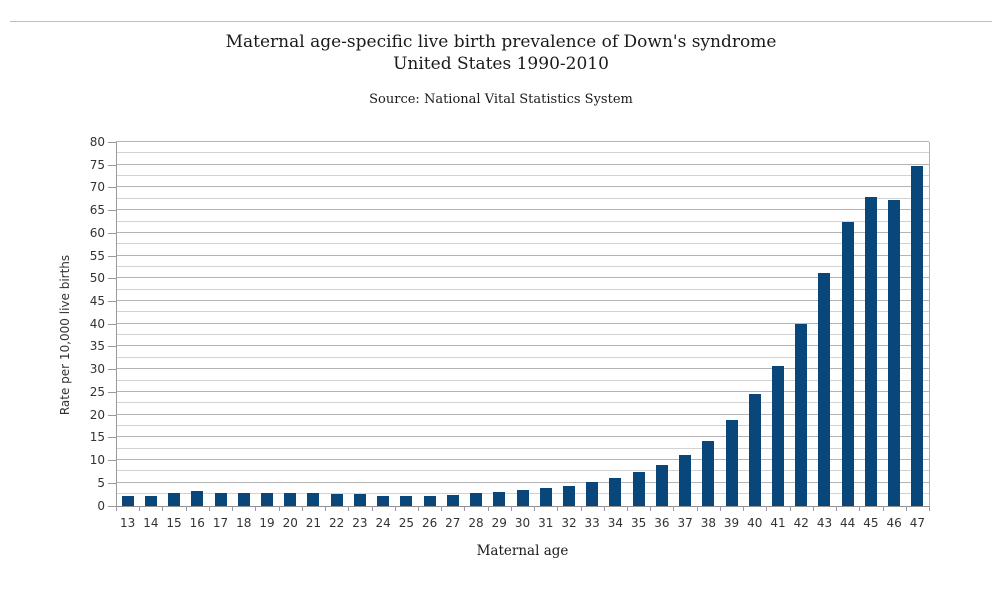  What do you see at coordinates (499, 522) in the screenshot?
I see `x-tick-label: 29` at bounding box center [499, 522].